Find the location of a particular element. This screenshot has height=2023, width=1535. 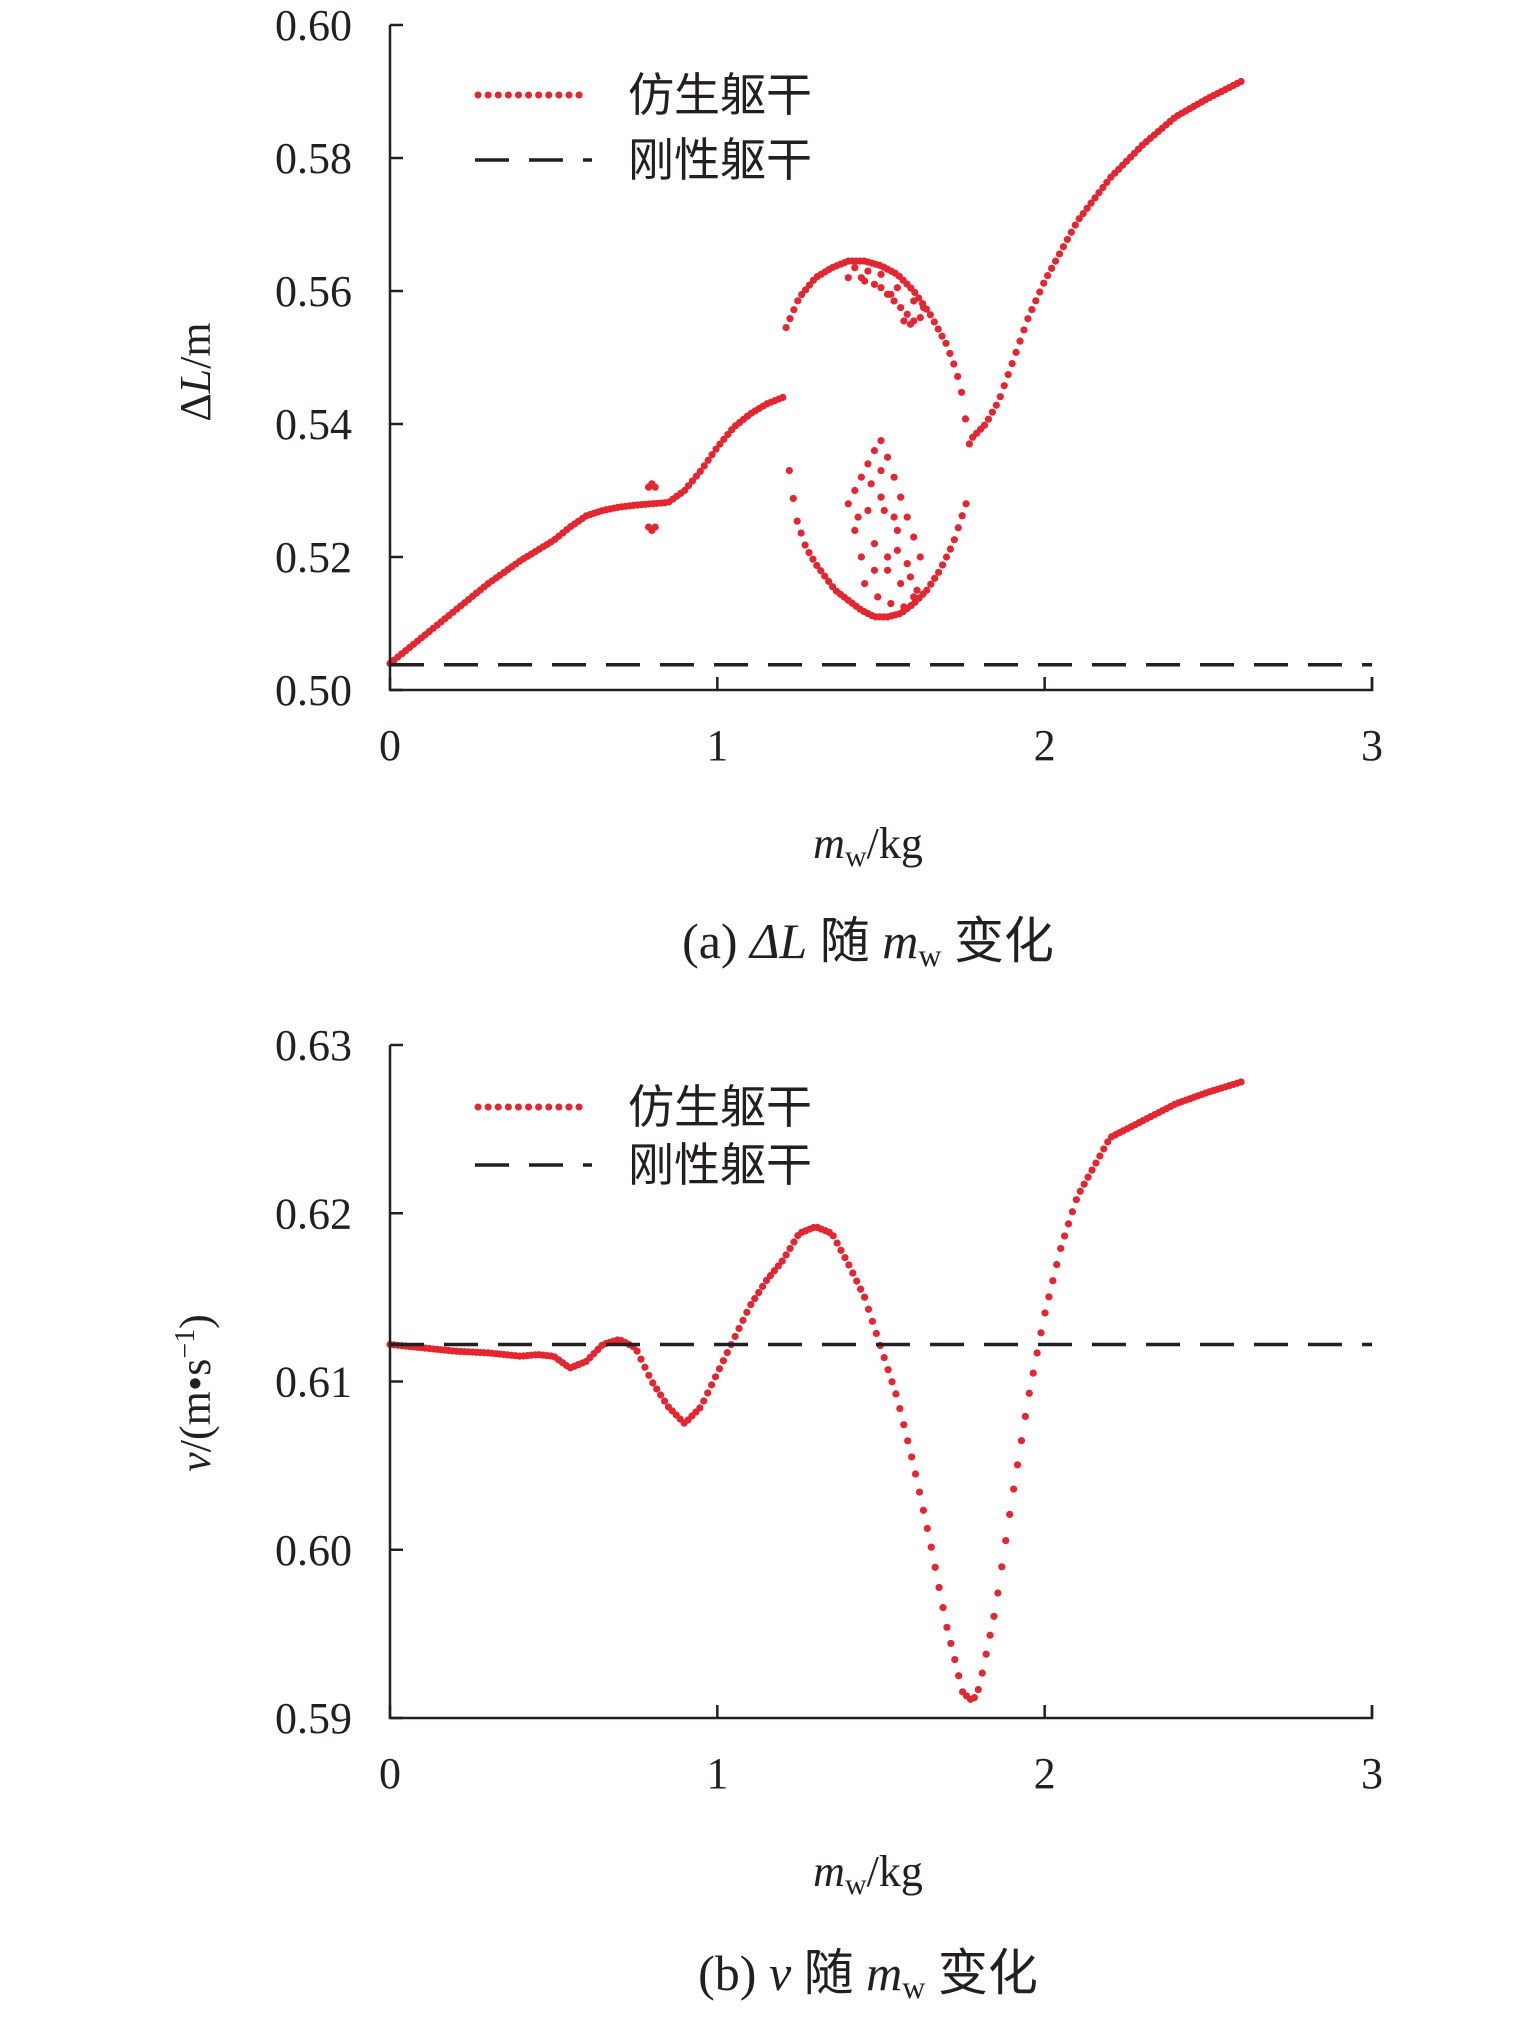

panel-b-ytick-label: 0.63 is located at coordinates (313, 1045).